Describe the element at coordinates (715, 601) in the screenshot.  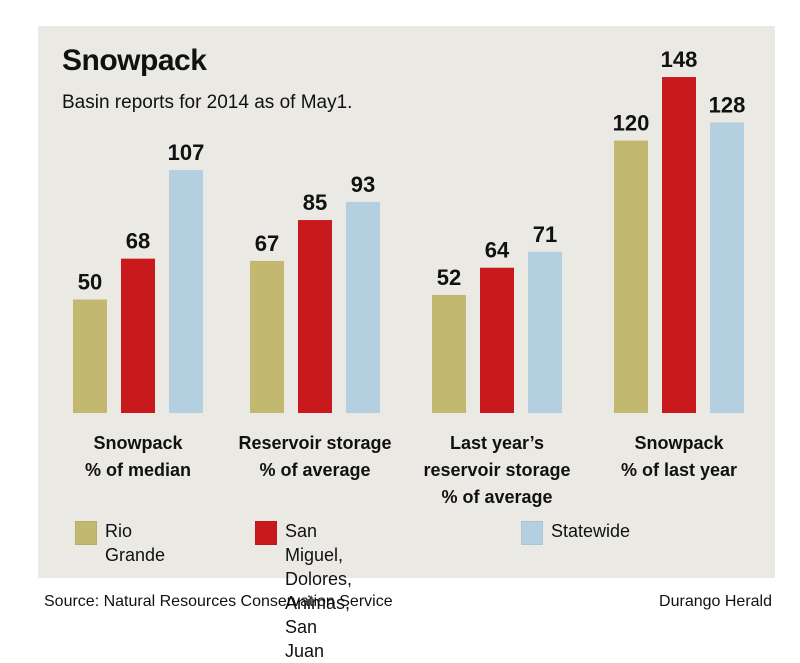
I see `credit: Durango Herald` at that location.